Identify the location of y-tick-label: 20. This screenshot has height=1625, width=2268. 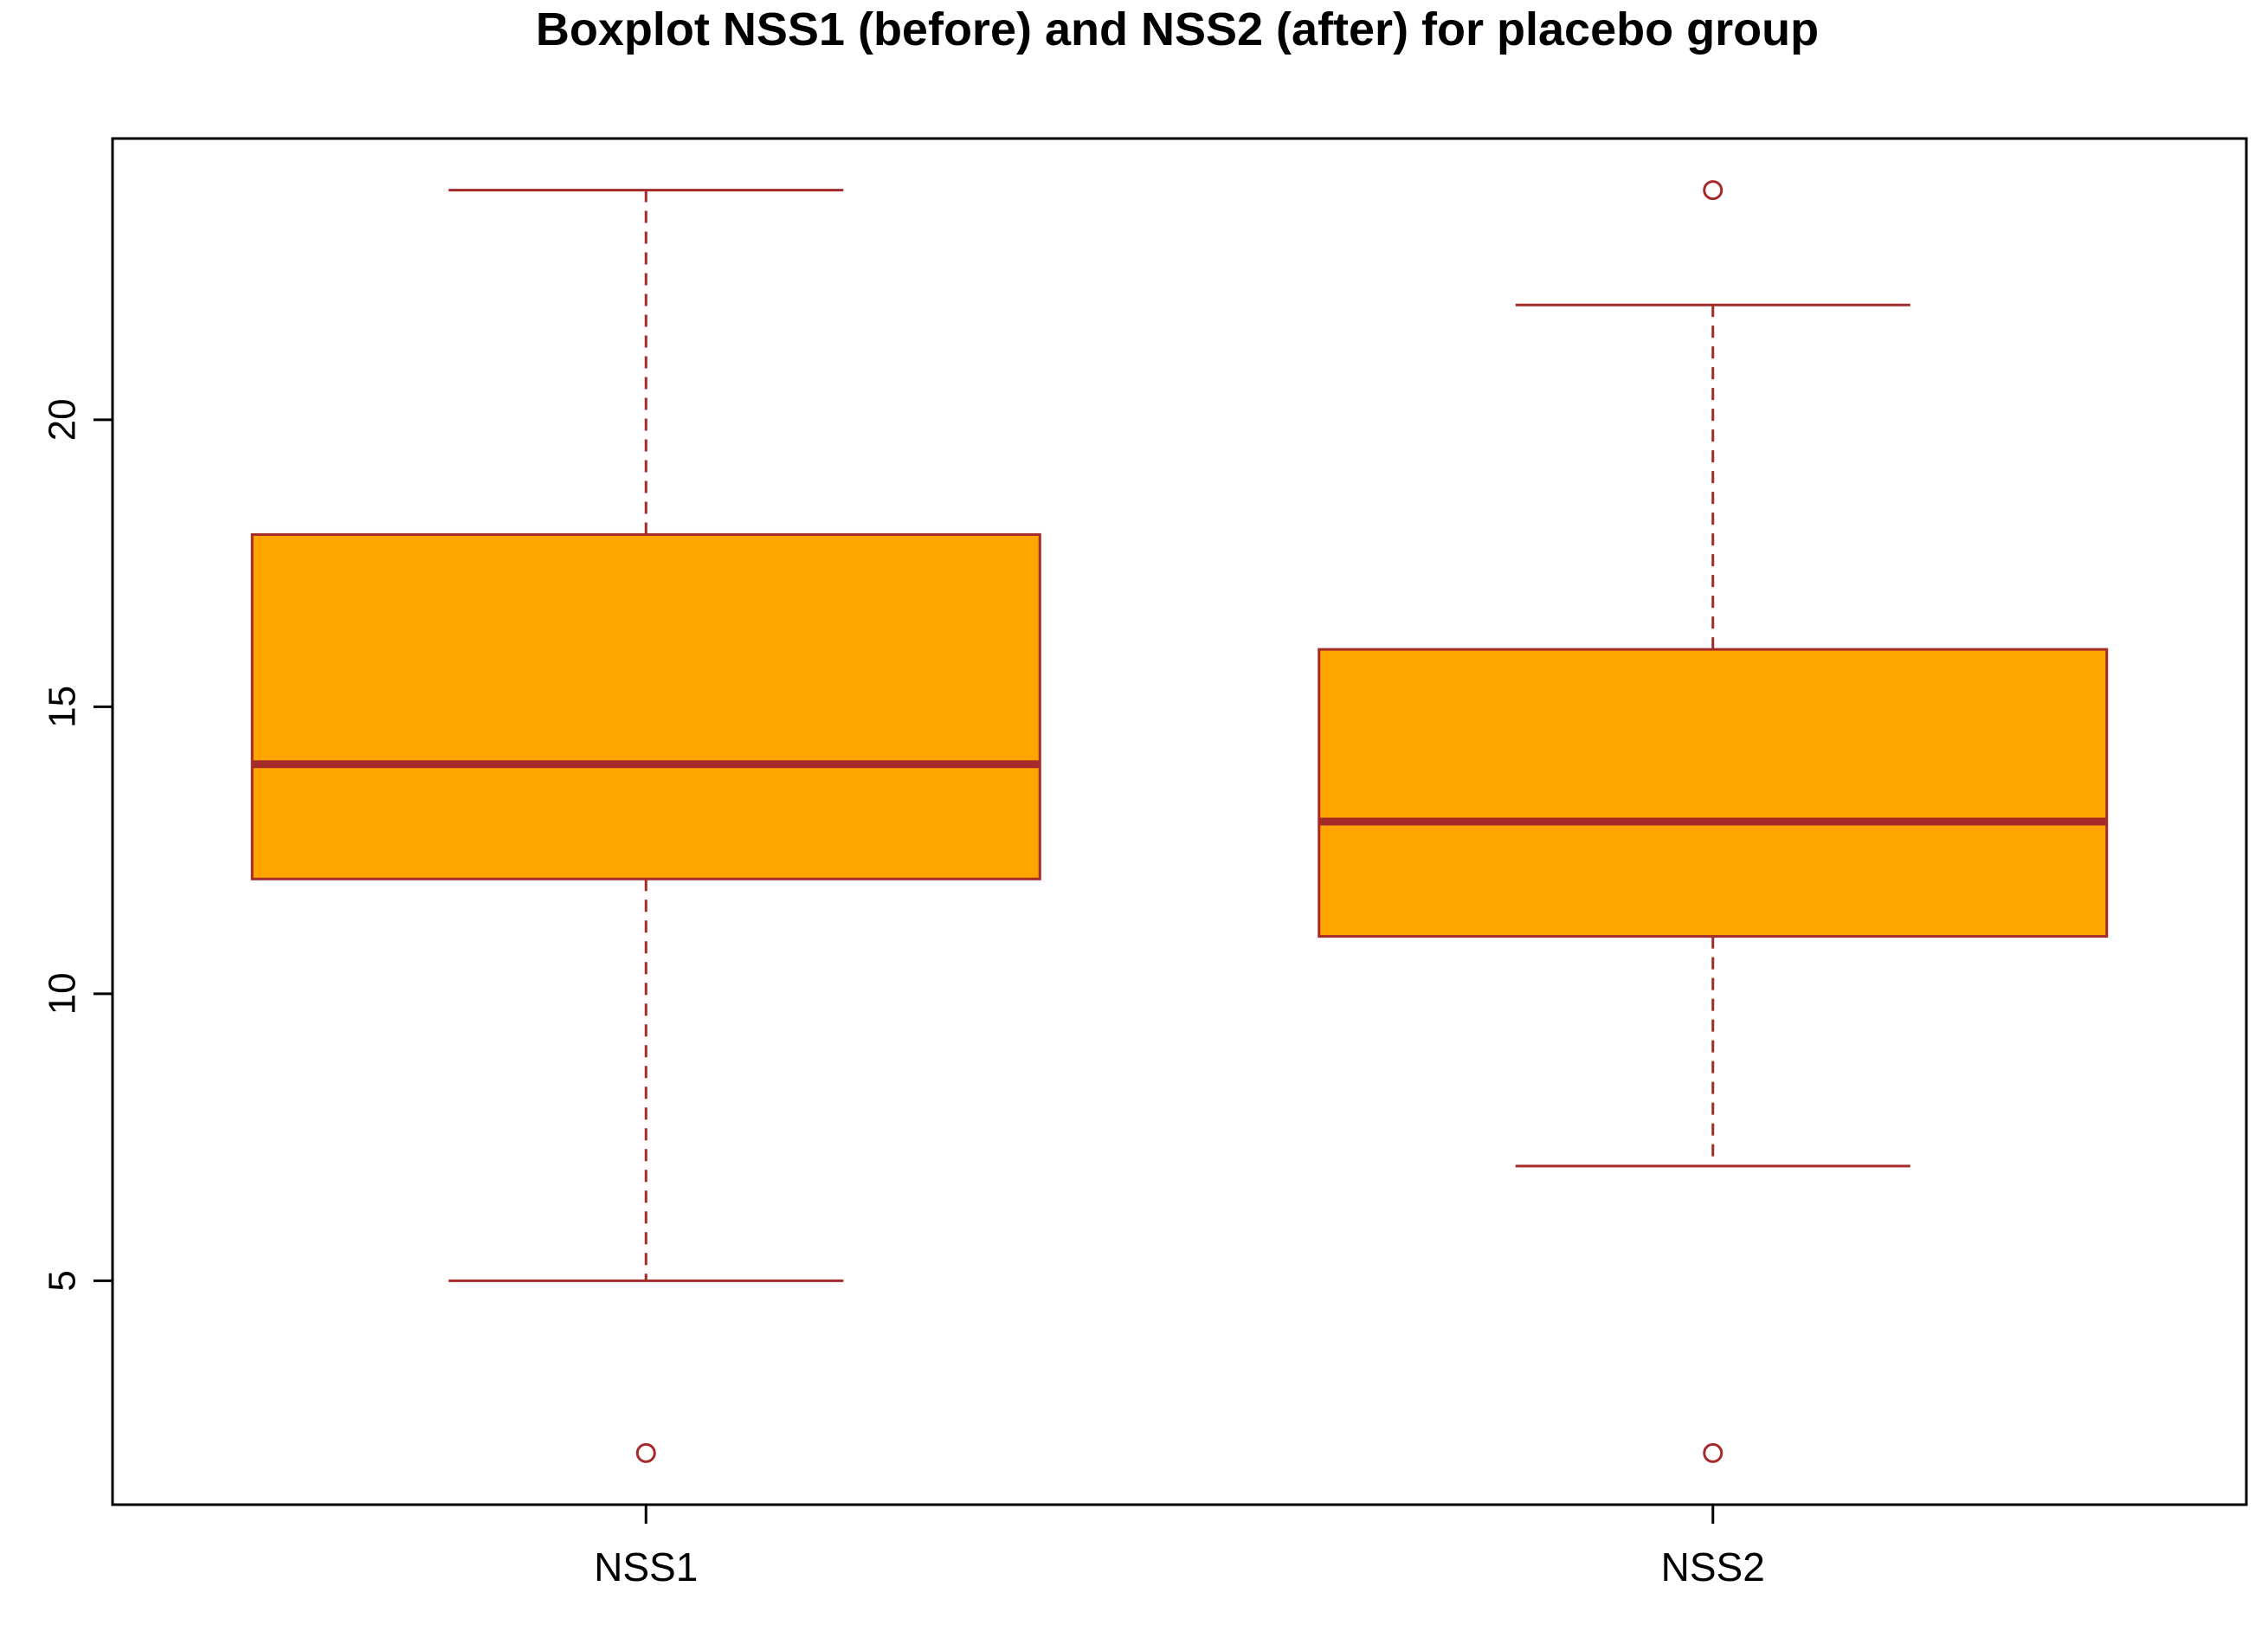
(63, 419).